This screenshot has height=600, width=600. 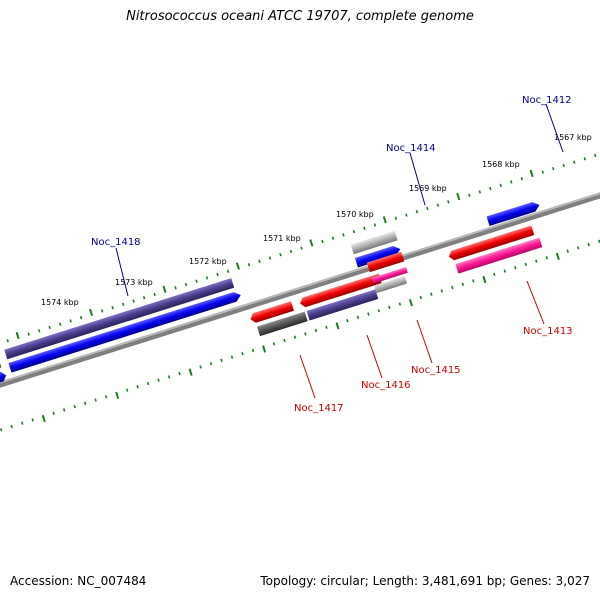 What do you see at coordinates (116, 242) in the screenshot?
I see `gene-label-noc1418: Noc_1418` at bounding box center [116, 242].